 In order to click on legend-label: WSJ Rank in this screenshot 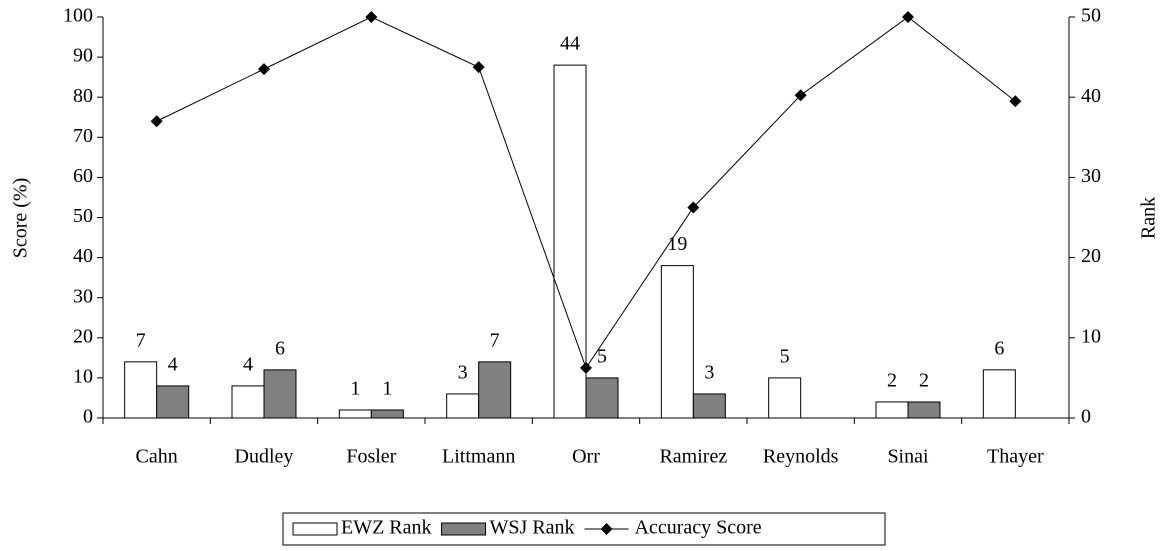, I will do `click(532, 528)`.